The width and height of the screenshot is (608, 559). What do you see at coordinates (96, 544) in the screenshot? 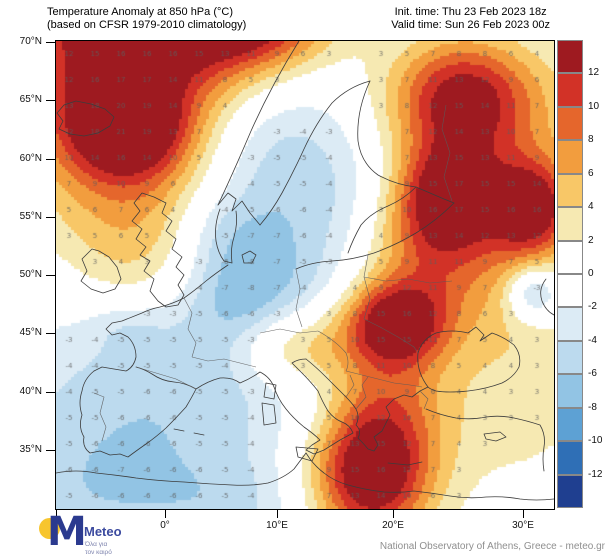
I see `logo-tagline-line1: Όλα για` at bounding box center [96, 544].